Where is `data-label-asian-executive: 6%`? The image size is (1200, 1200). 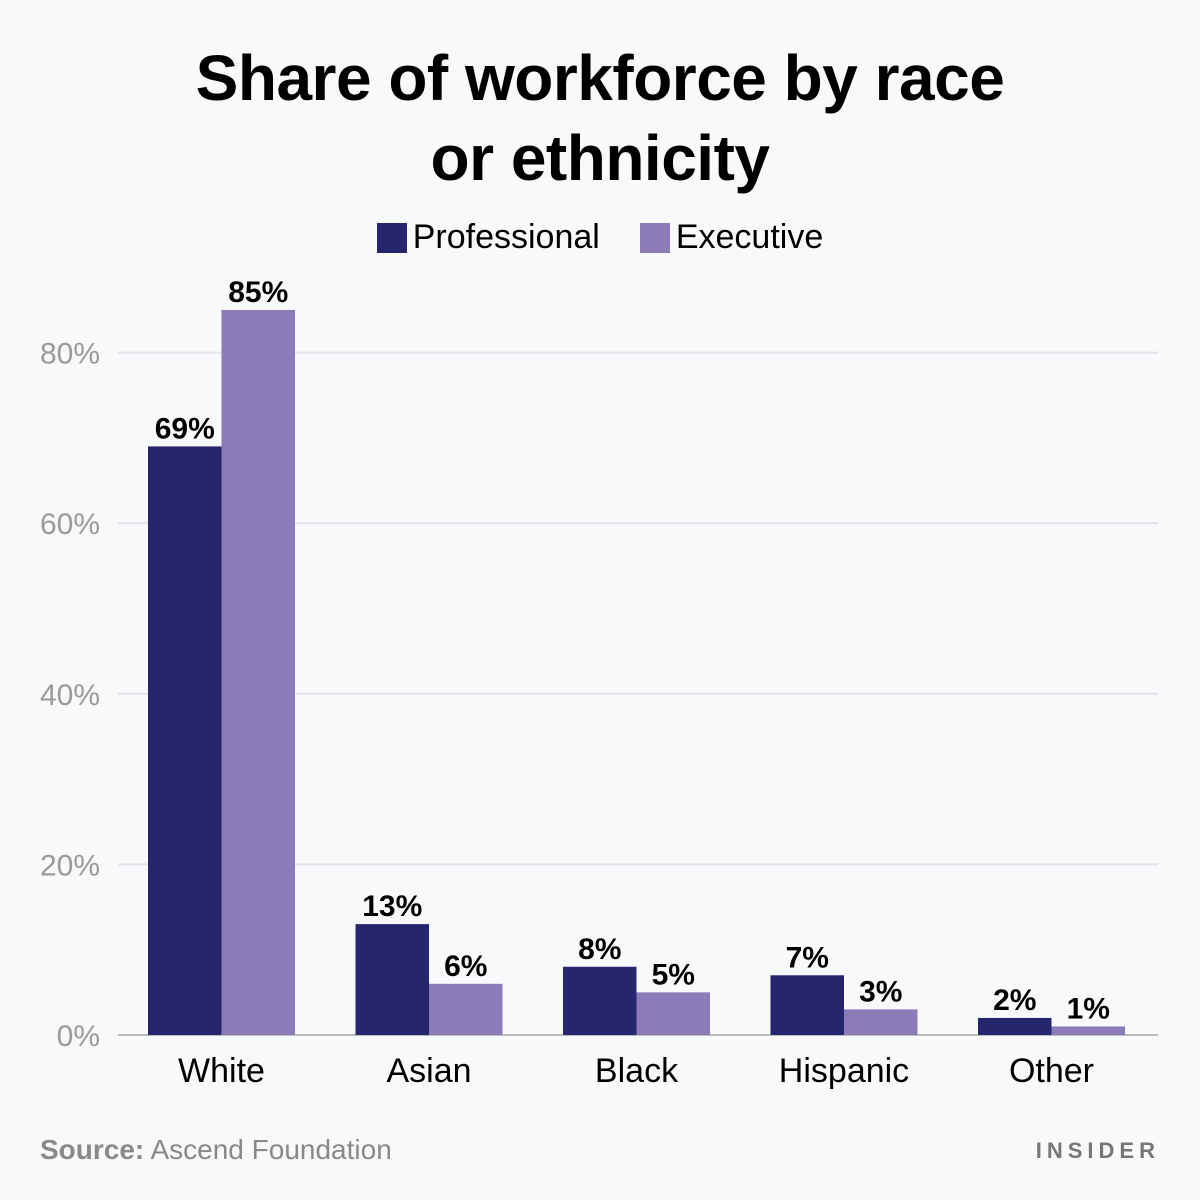
data-label-asian-executive: 6% is located at coordinates (465, 966).